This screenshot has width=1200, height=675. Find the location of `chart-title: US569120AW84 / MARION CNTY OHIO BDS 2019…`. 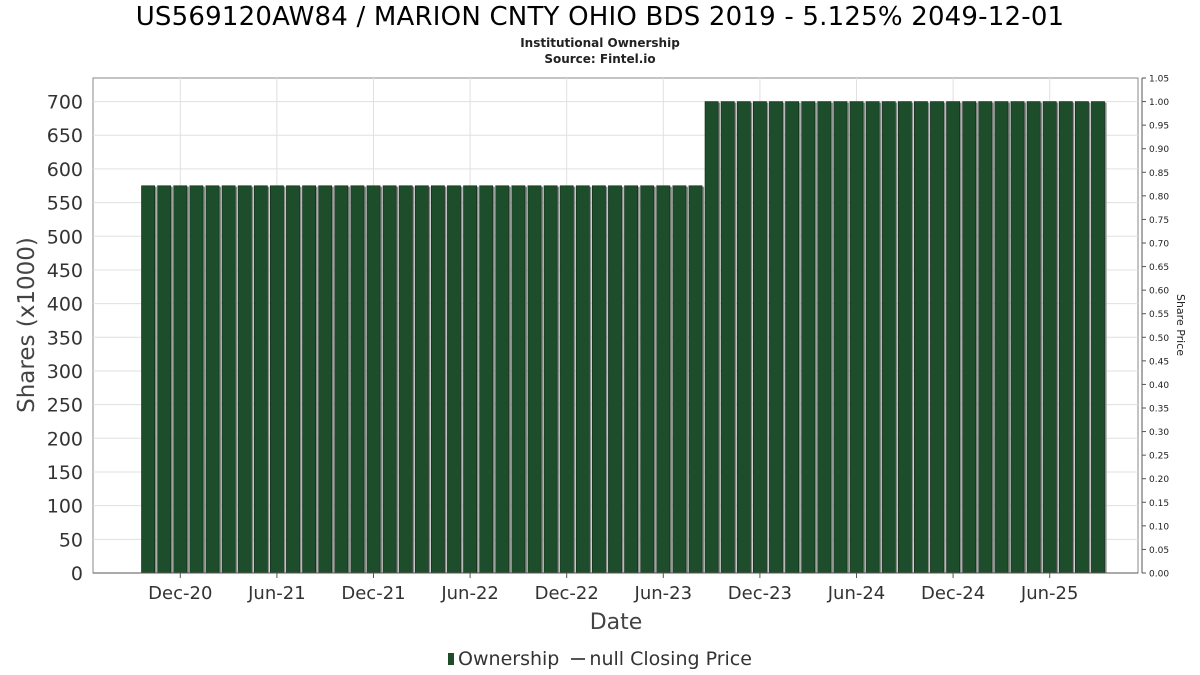

chart-title: US569120AW84 / MARION CNTY OHIO BDS 2019… is located at coordinates (600, 17).